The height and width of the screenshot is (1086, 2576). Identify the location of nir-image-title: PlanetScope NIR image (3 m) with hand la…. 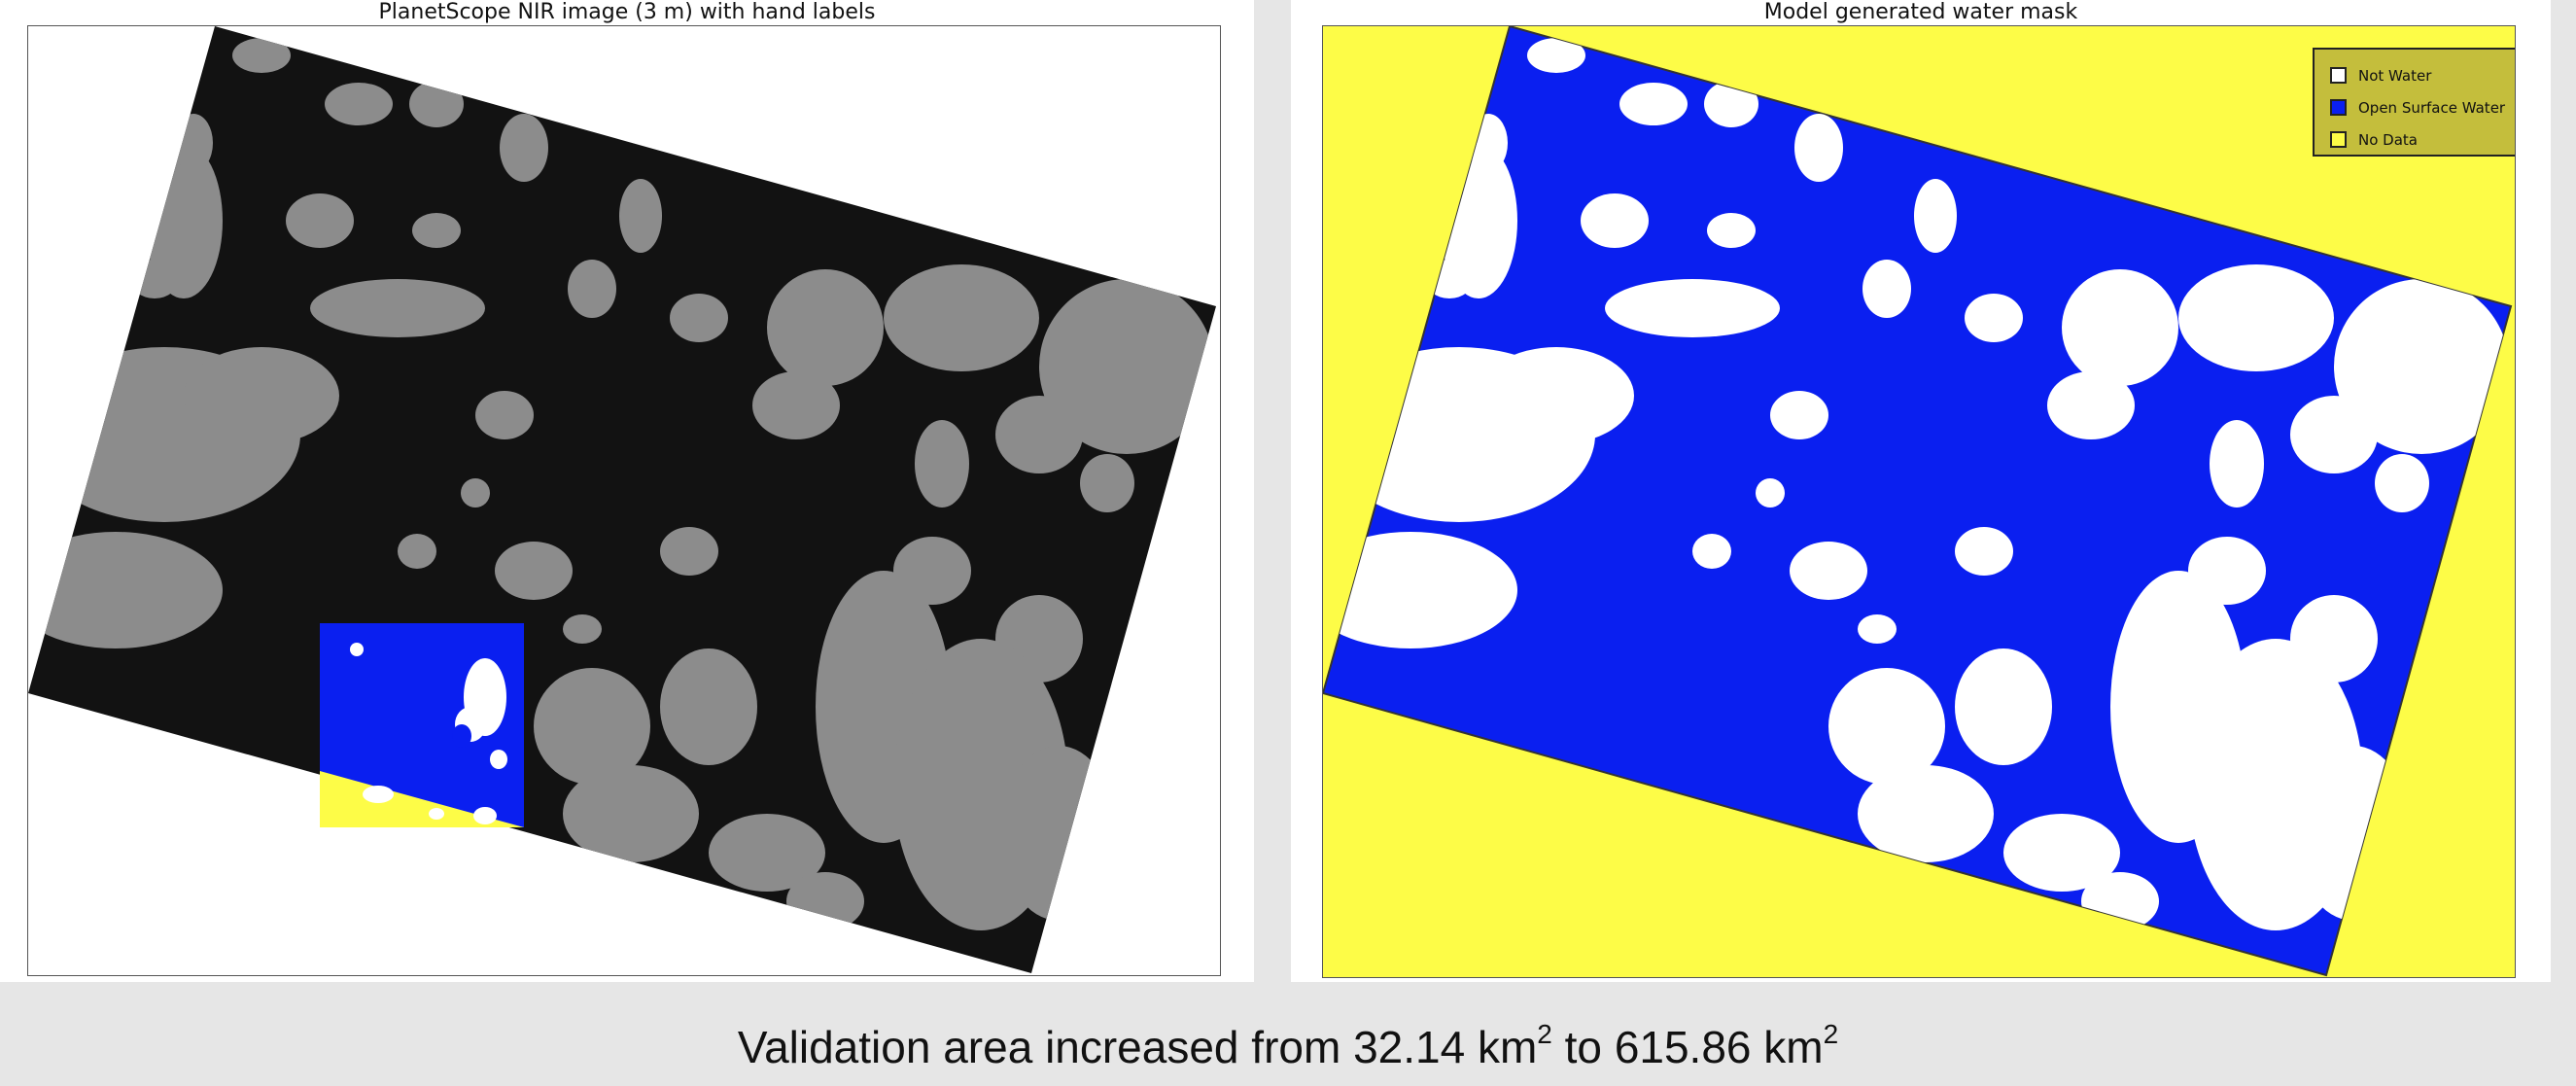
(627, 12).